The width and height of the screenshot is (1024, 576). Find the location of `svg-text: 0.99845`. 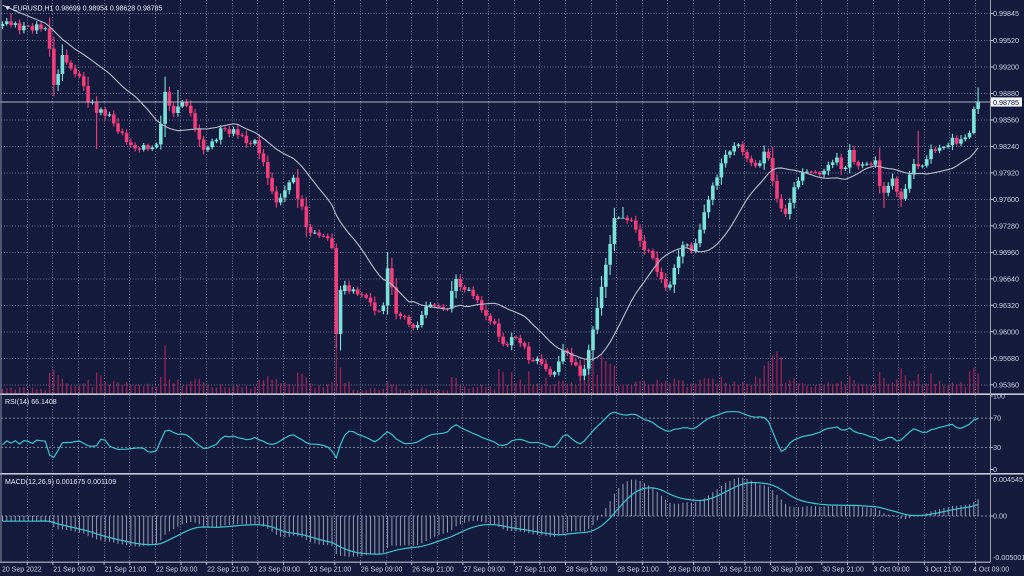

svg-text: 0.99845 is located at coordinates (1006, 13).